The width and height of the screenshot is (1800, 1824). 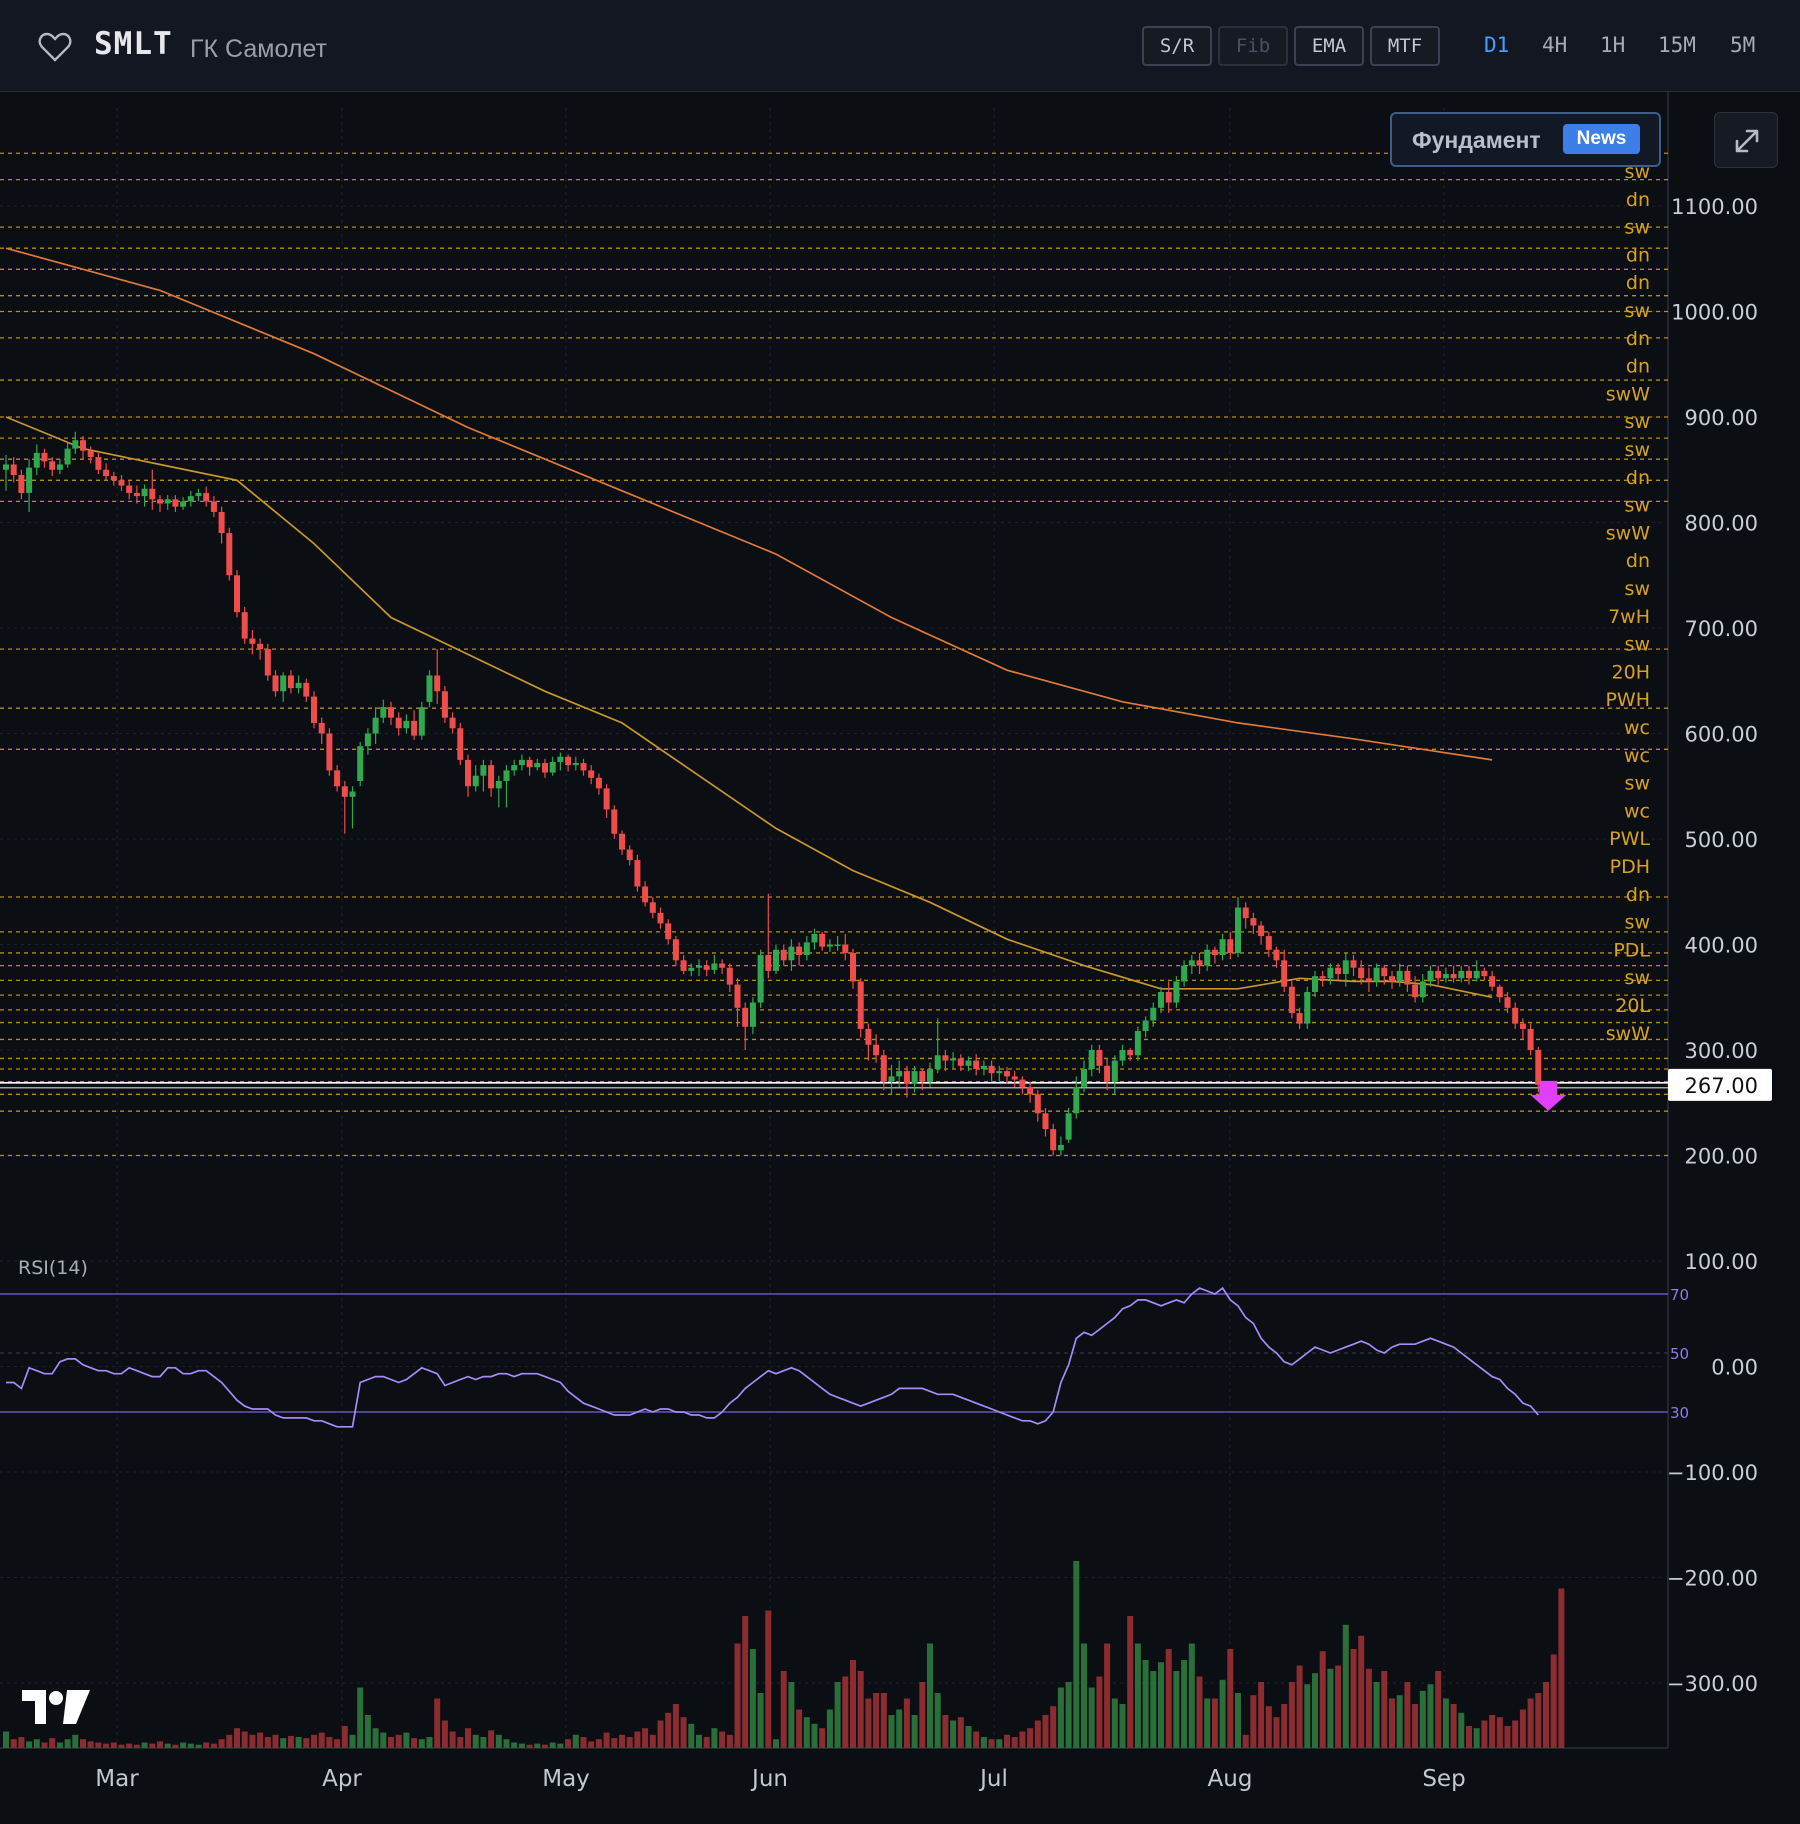 What do you see at coordinates (772, 1357) in the screenshot?
I see `rsi-line` at bounding box center [772, 1357].